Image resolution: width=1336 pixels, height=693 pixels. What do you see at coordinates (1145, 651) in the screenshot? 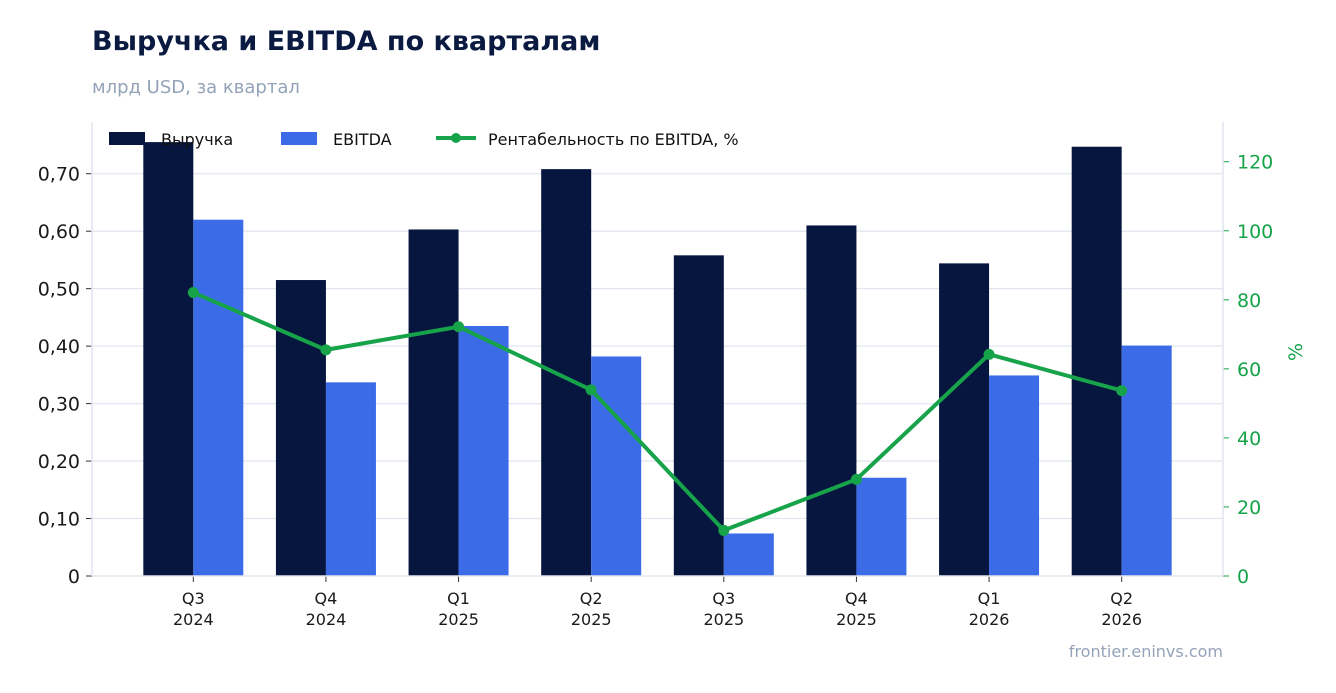
I see `source-credit: frontier.eninvs.com` at bounding box center [1145, 651].